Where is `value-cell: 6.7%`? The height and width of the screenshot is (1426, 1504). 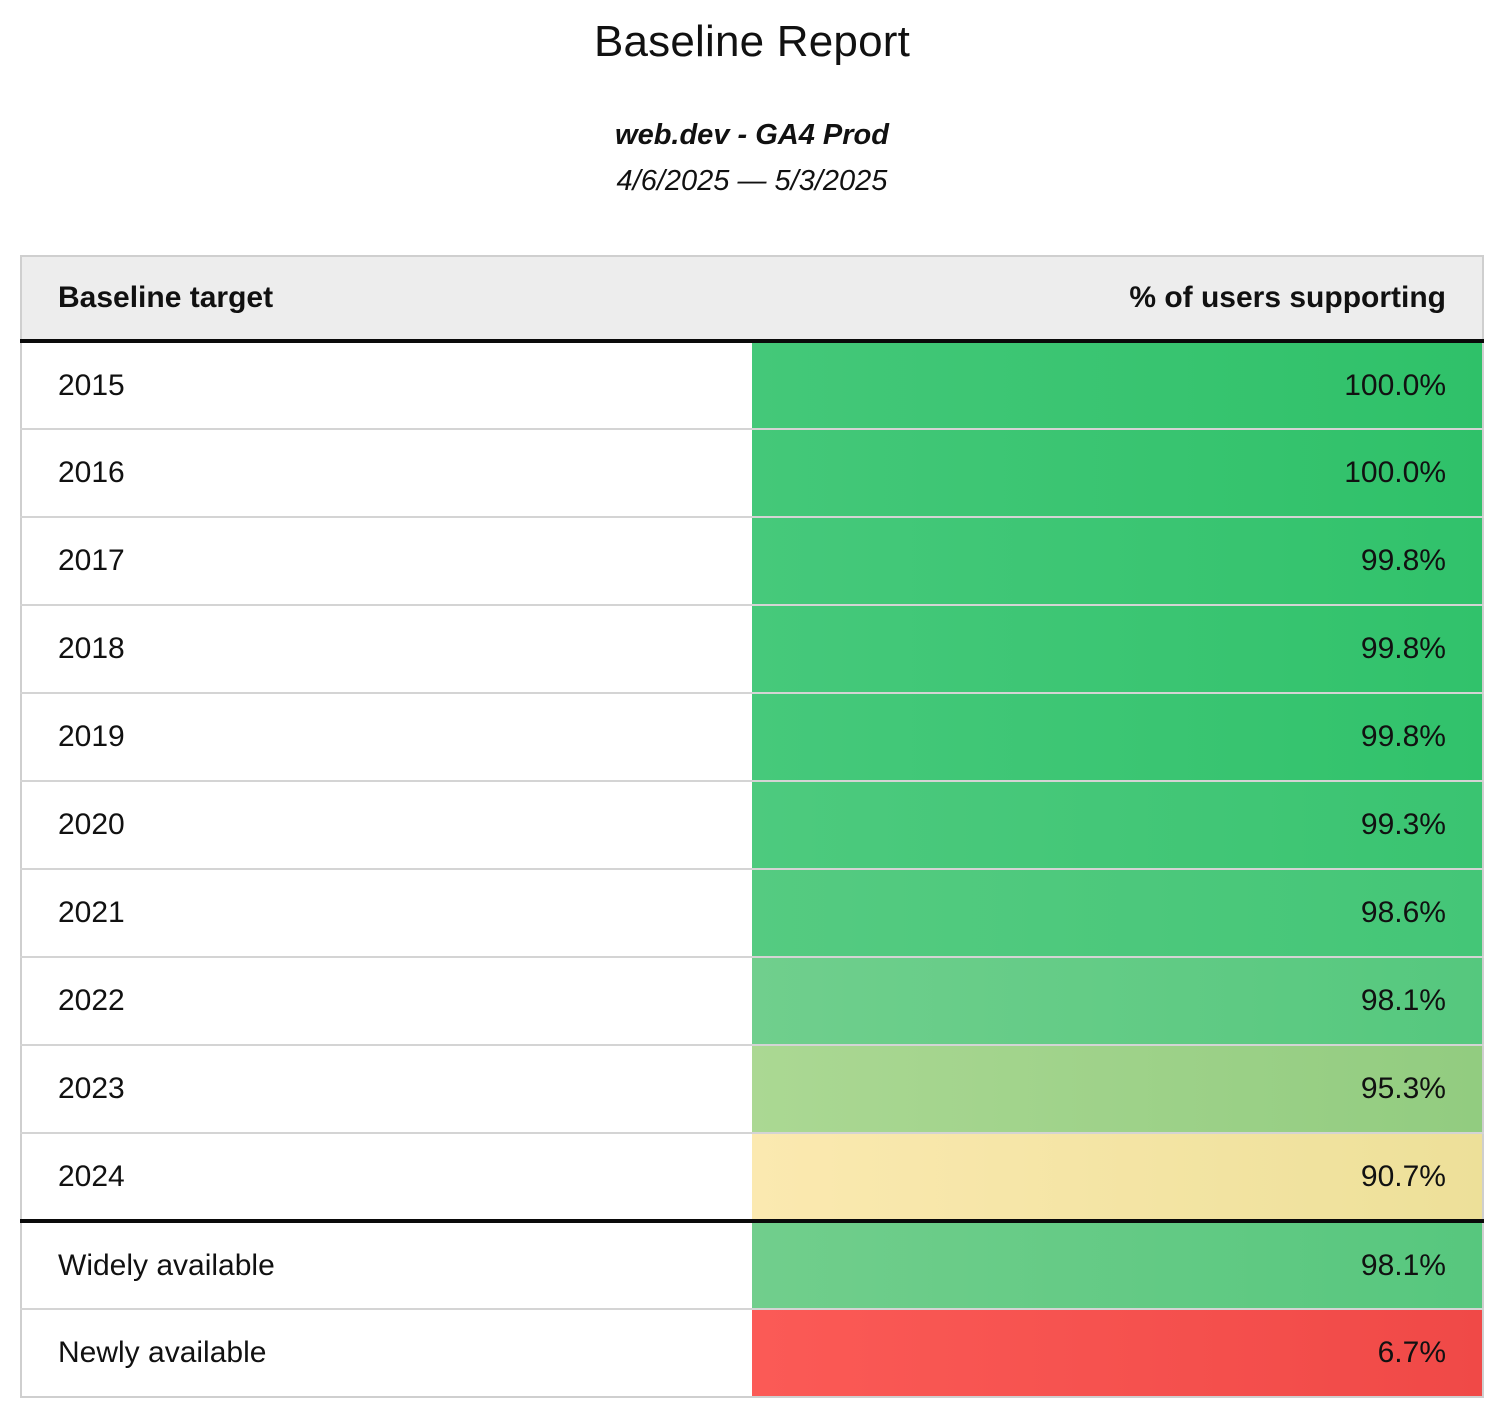 value-cell: 6.7% is located at coordinates (1117, 1353).